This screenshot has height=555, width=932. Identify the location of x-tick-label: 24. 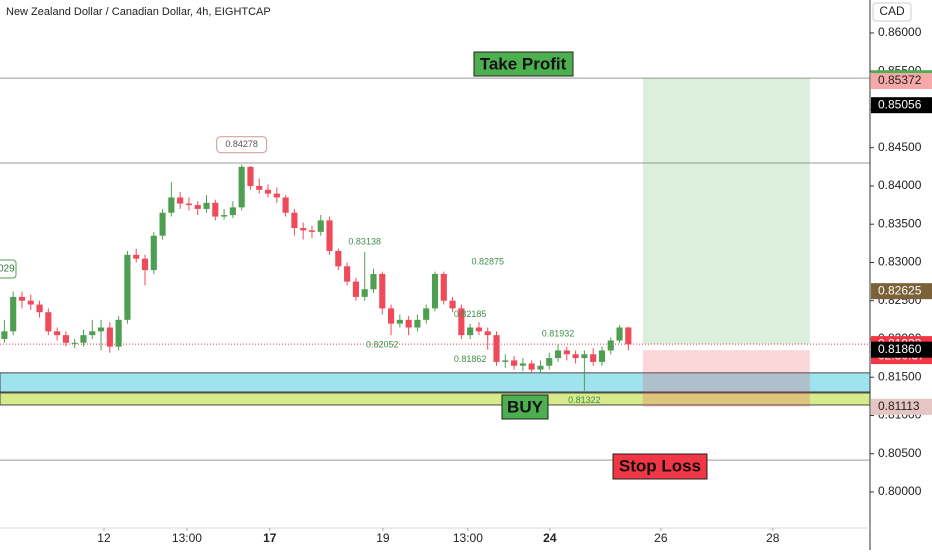
(550, 538).